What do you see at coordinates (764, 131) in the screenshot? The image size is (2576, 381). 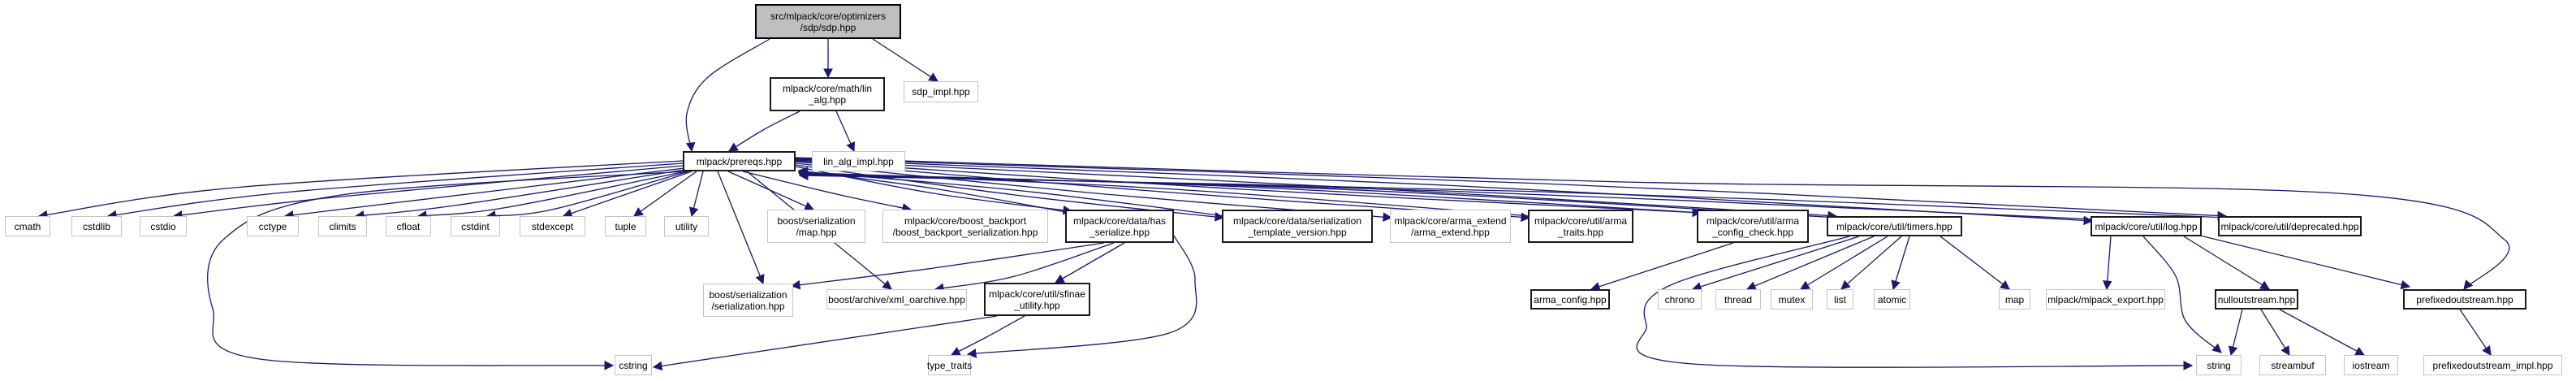 I see `edge-lin_alg-to-prereqs` at bounding box center [764, 131].